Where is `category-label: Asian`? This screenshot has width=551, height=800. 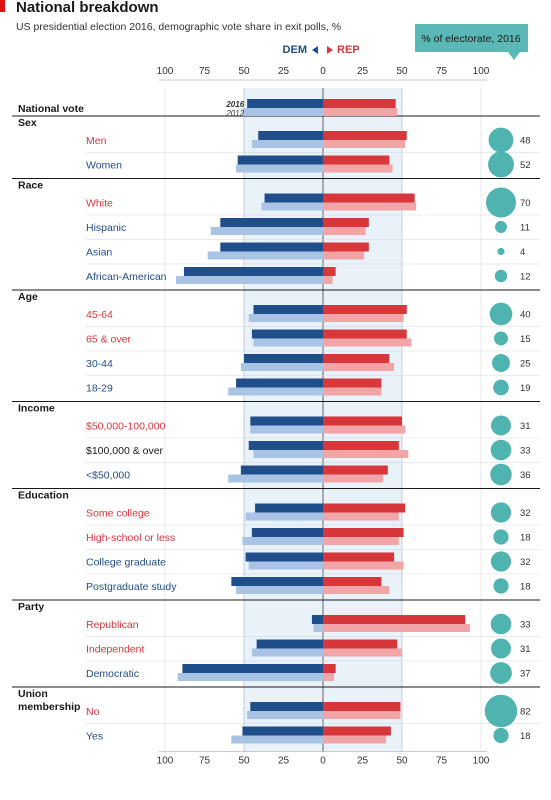 category-label: Asian is located at coordinates (99, 253).